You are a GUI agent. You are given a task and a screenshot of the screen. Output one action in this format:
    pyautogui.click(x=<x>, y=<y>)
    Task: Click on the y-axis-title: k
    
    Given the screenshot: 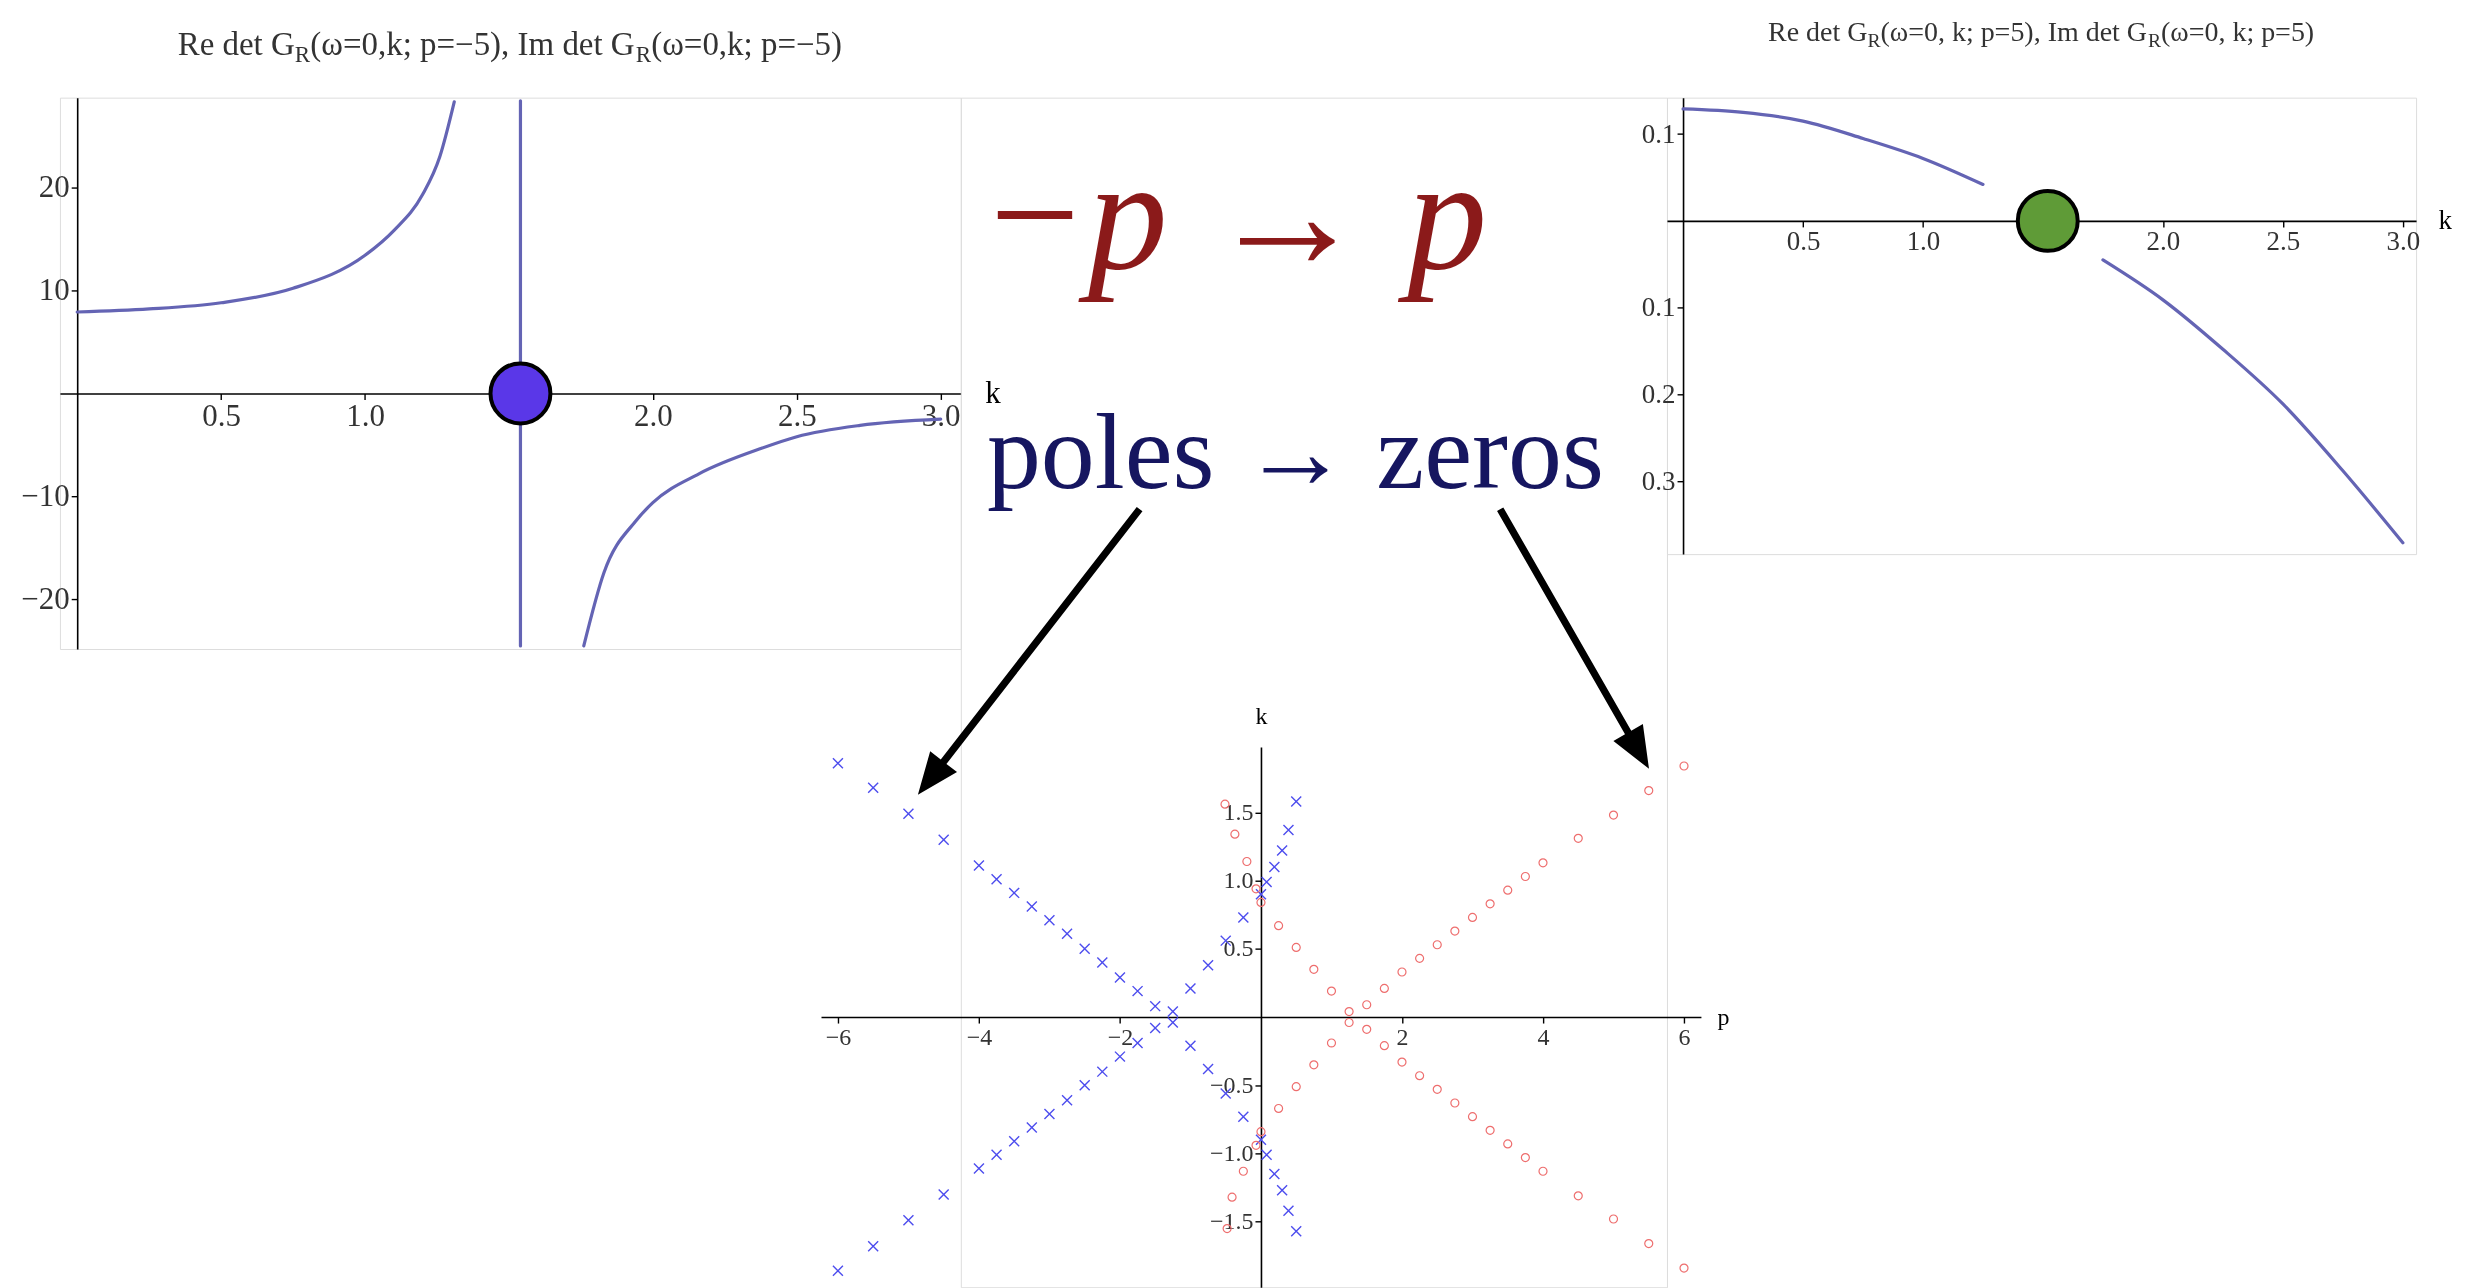 What is the action you would take?
    pyautogui.click(x=1261, y=716)
    